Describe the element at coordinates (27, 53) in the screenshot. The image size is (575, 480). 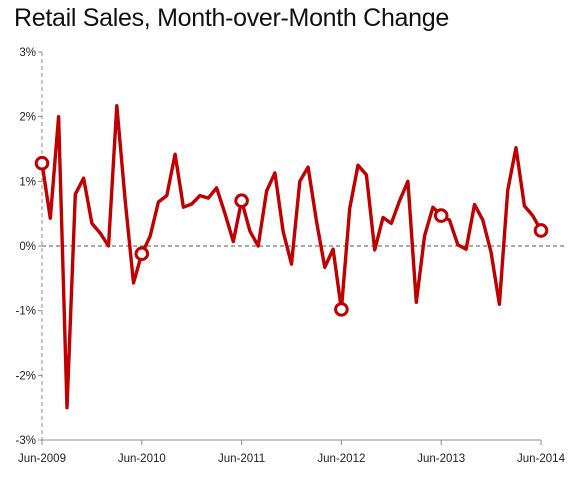
I see `y-tick-label: 3%` at that location.